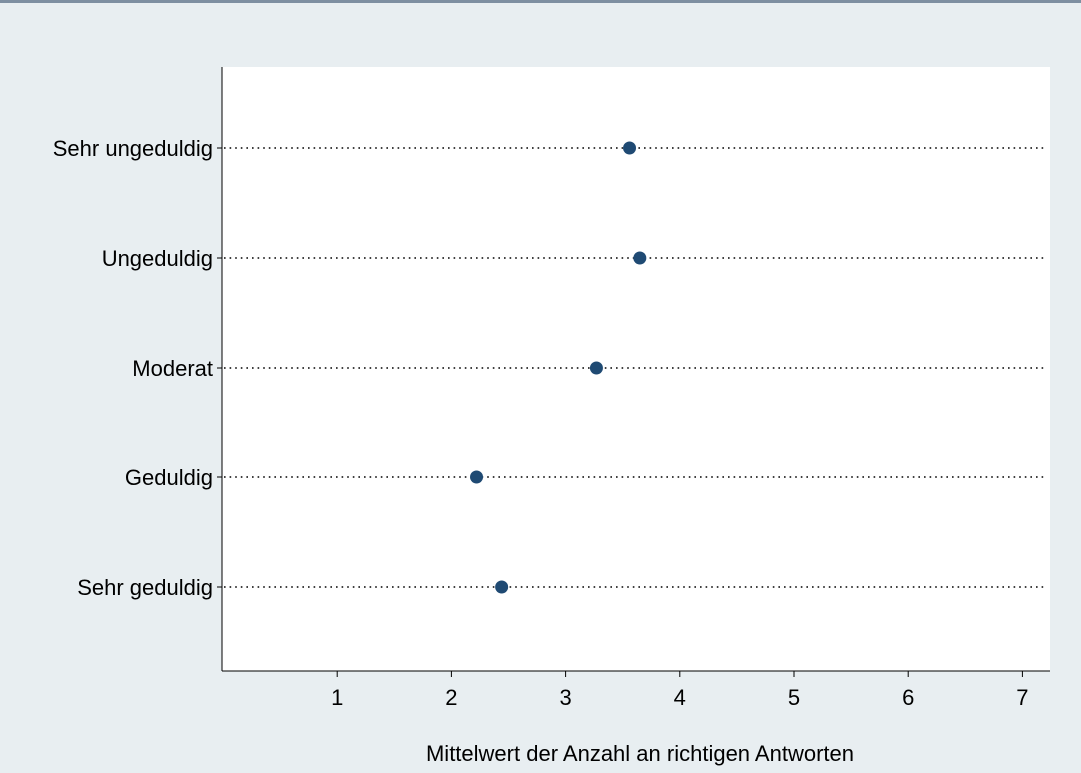 This screenshot has width=1081, height=773. What do you see at coordinates (157, 258) in the screenshot?
I see `category-label: Ungeduldig` at bounding box center [157, 258].